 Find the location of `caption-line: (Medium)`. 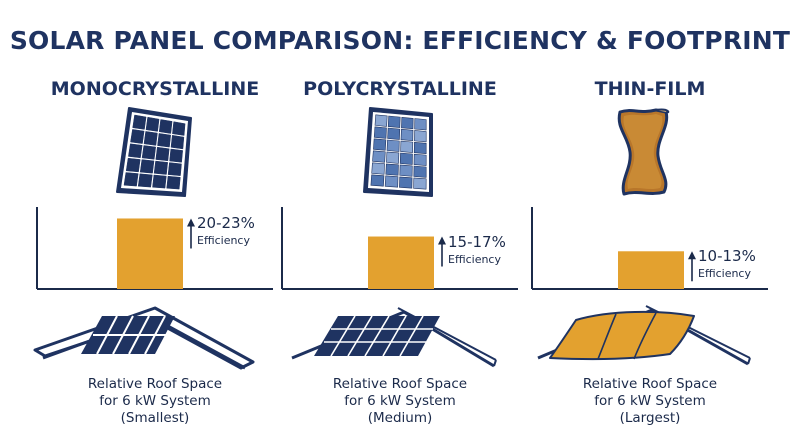

caption-line: (Medium) is located at coordinates (400, 418).